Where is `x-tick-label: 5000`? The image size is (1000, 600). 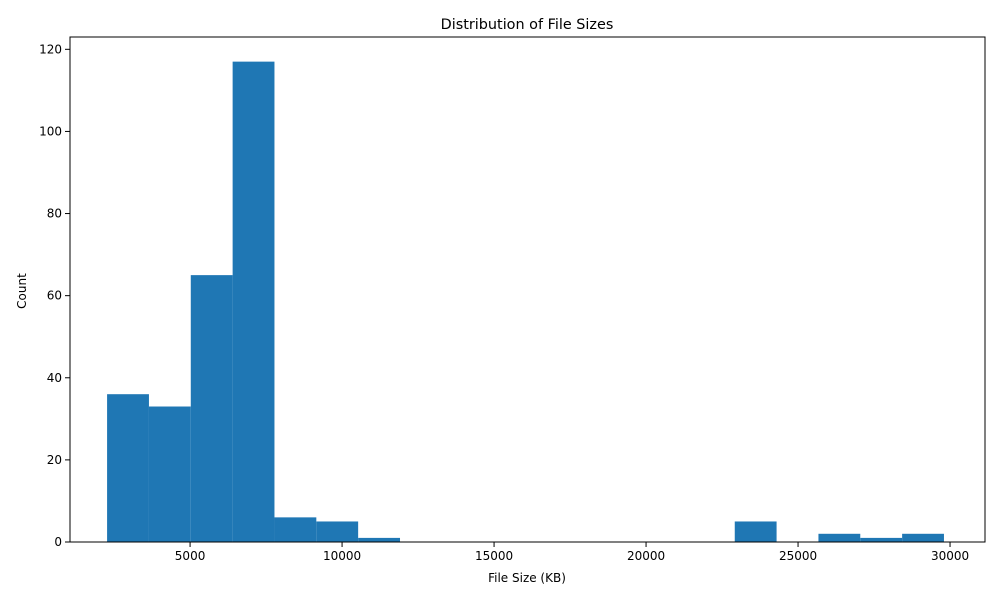 x-tick-label: 5000 is located at coordinates (190, 556).